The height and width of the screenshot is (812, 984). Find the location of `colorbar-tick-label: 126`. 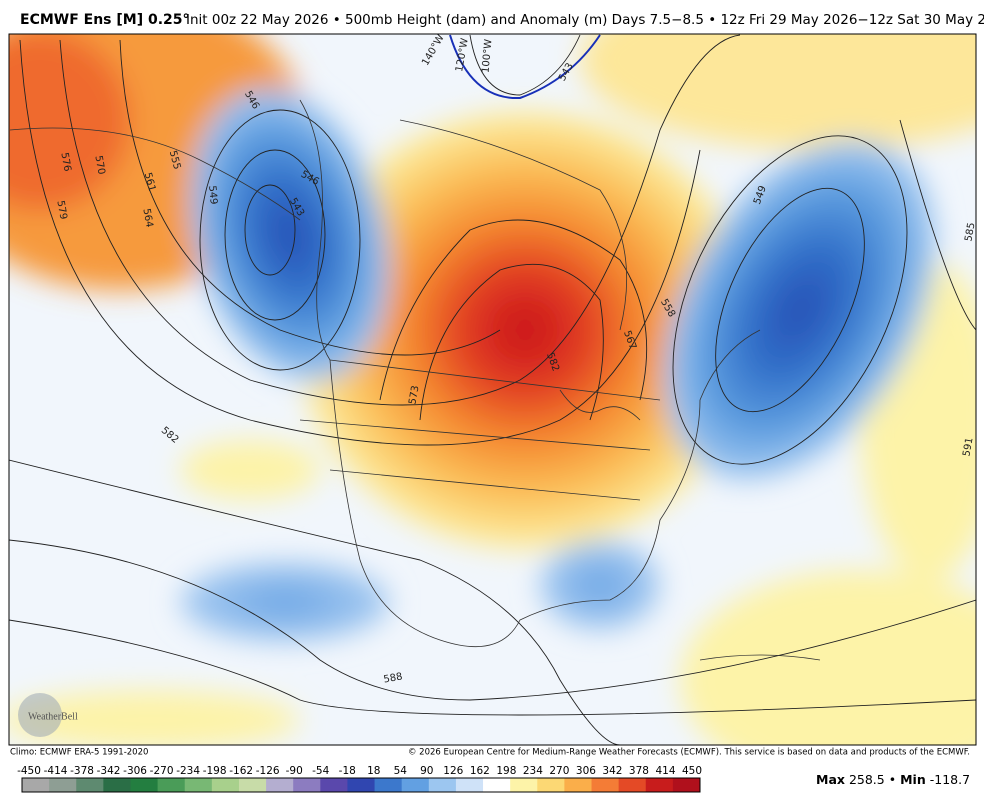

colorbar-tick-label: 126 is located at coordinates (453, 771).